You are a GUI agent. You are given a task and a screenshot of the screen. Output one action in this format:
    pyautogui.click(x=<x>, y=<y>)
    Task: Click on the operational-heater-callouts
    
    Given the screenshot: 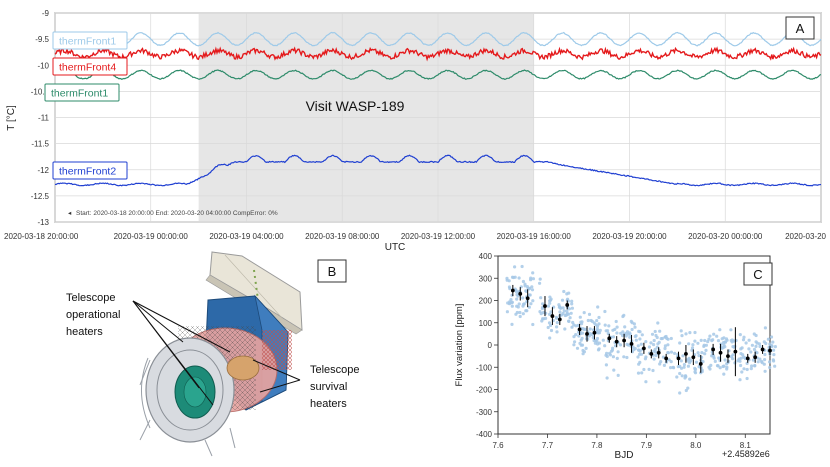 What is the action you would take?
    pyautogui.click(x=181, y=353)
    